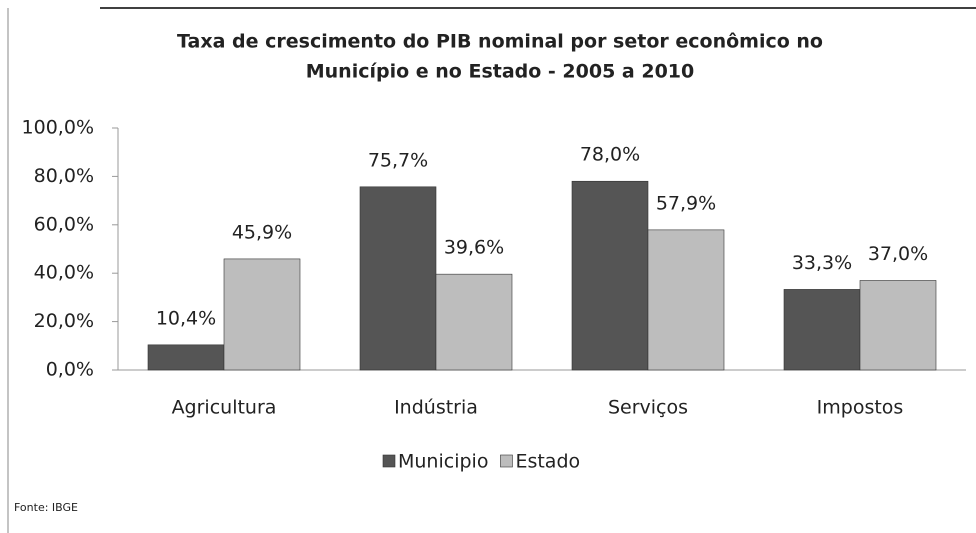 The height and width of the screenshot is (533, 976). Describe the element at coordinates (70, 370) in the screenshot. I see `y-tick-label: 0,0%` at that location.